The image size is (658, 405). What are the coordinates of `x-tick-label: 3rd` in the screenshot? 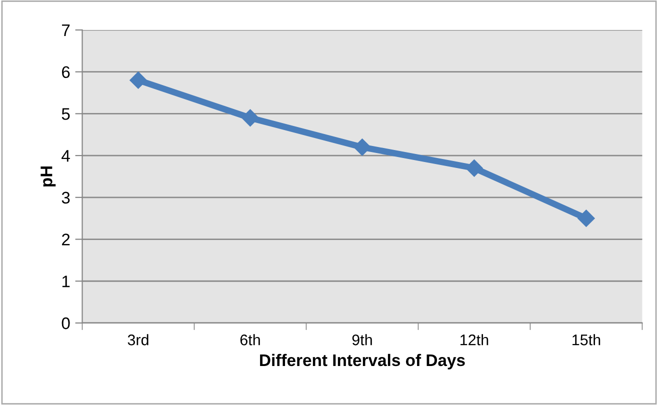 It's located at (138, 340).